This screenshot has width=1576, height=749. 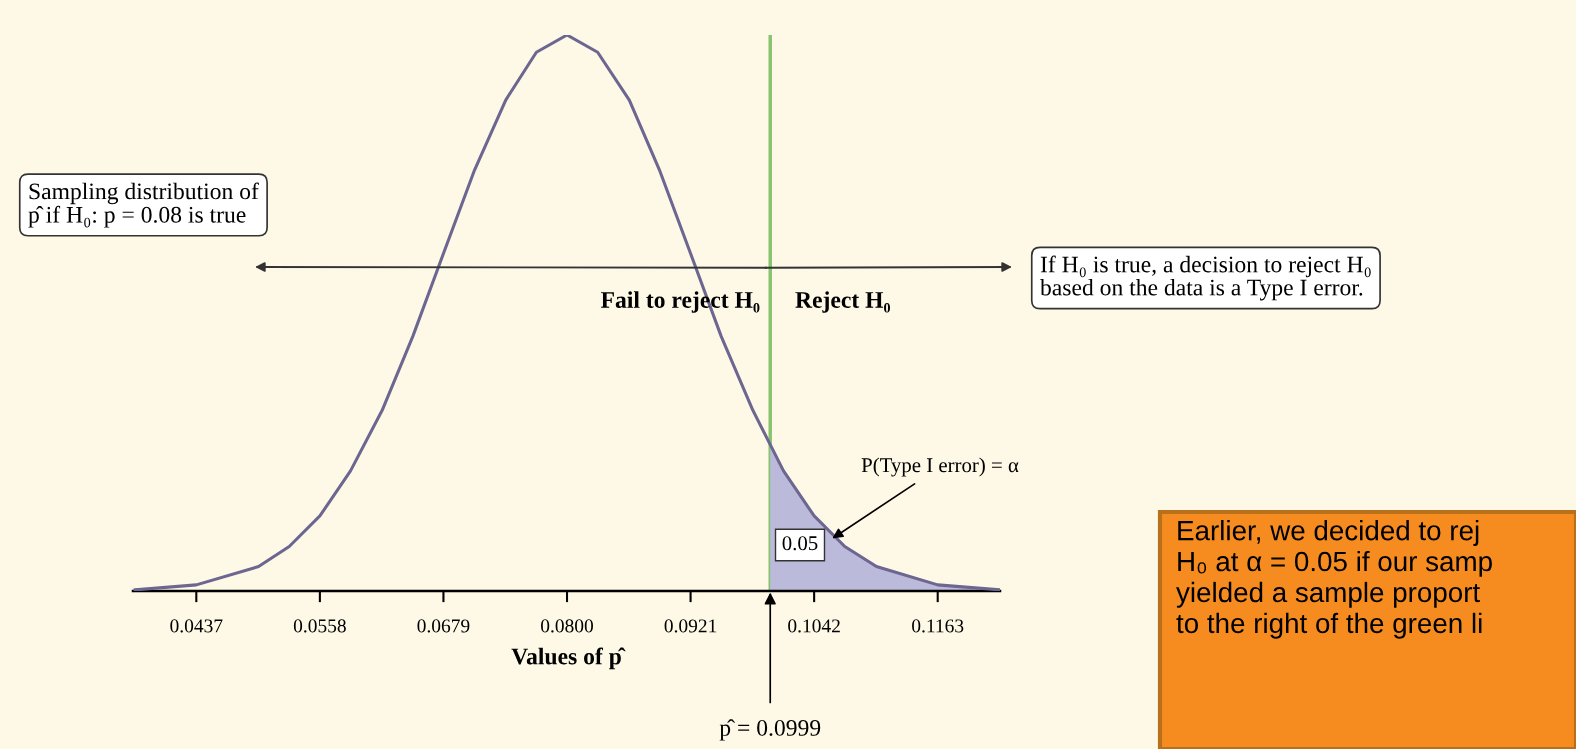 What do you see at coordinates (938, 626) in the screenshot?
I see `x-tick-label: 0.1163` at bounding box center [938, 626].